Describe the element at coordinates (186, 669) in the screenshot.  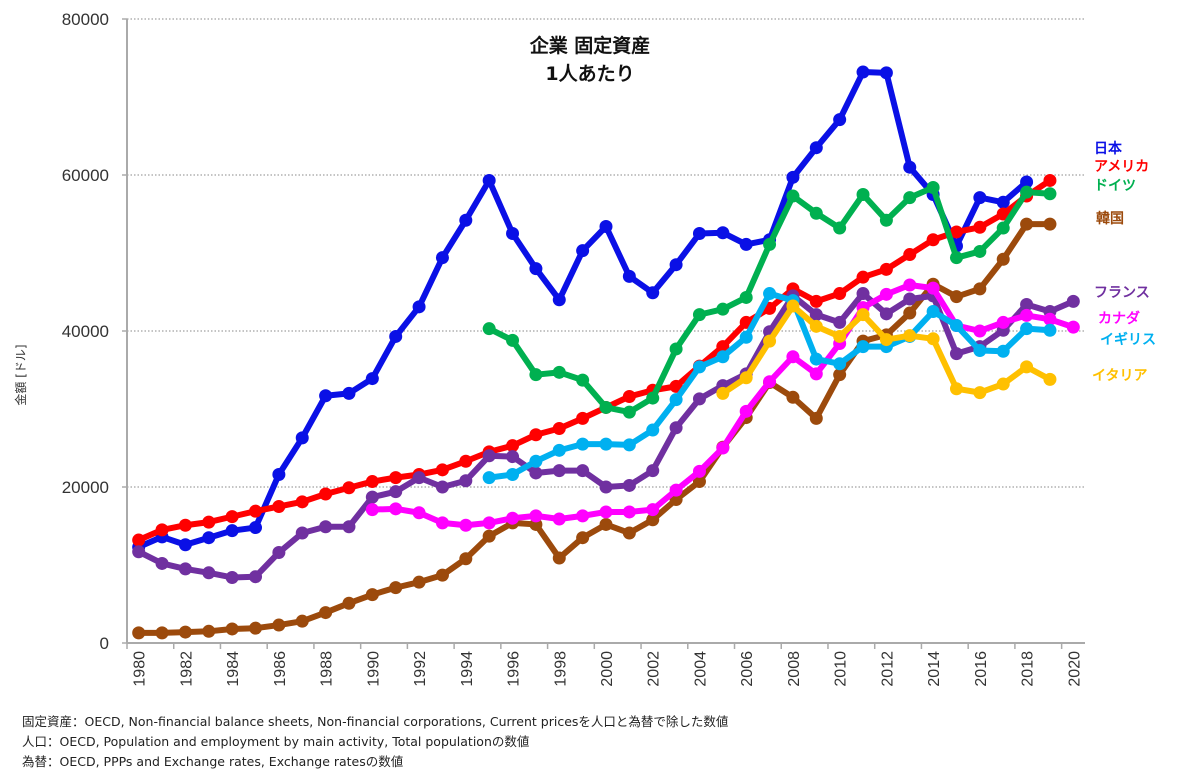
I see `x-tick-label: 1982` at that location.